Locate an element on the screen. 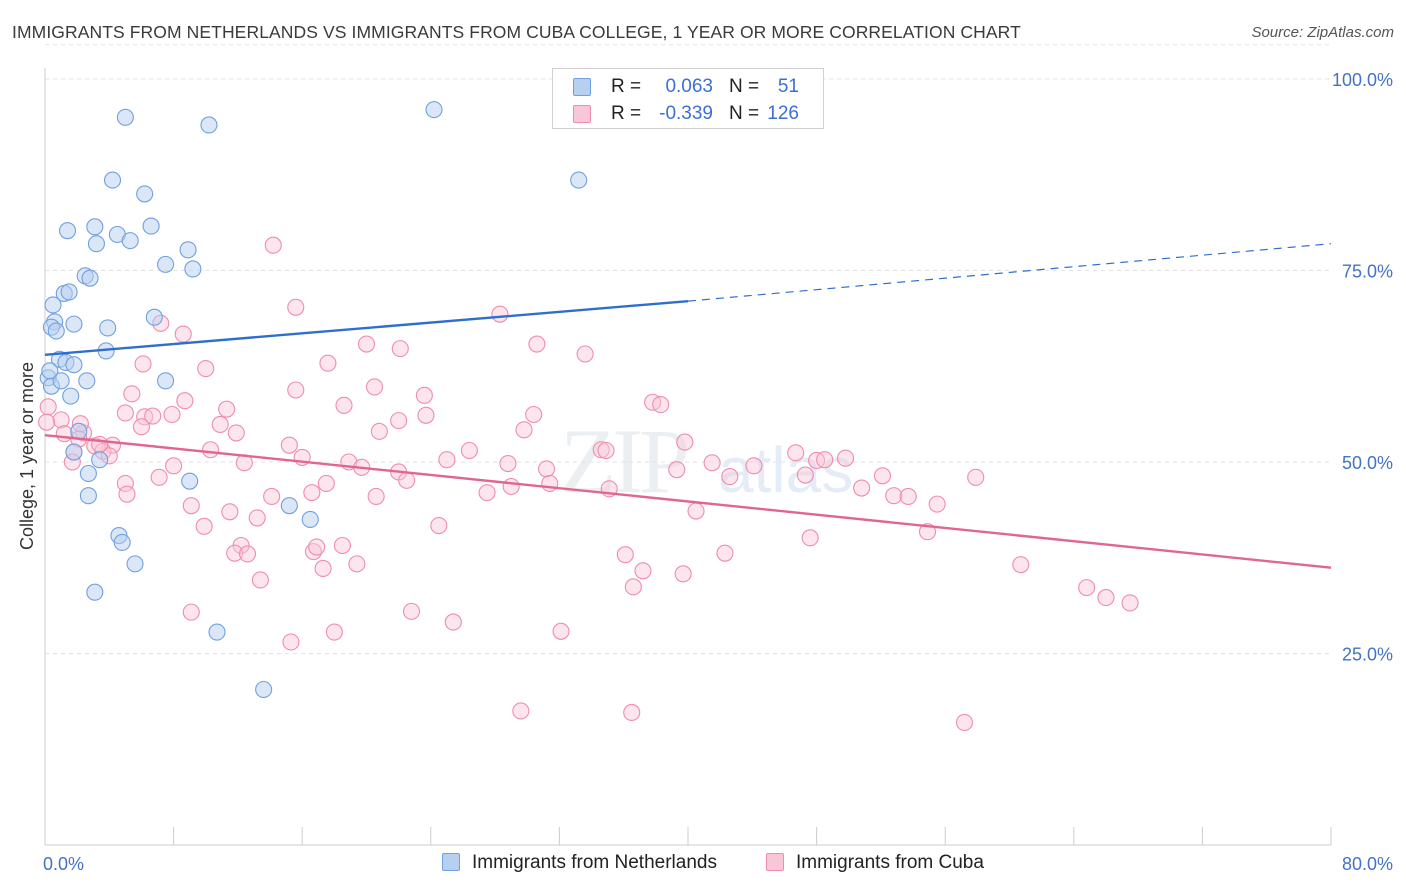 The image size is (1406, 892). y-tick-label: 100.0% is located at coordinates (1362, 80).